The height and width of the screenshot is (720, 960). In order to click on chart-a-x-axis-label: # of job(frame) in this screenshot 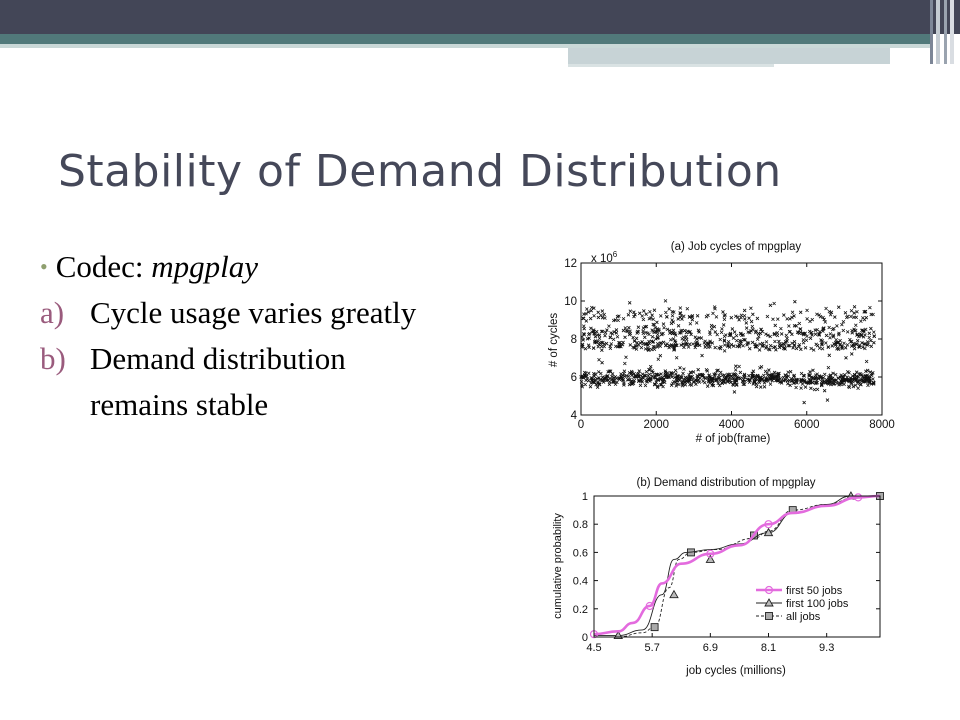, I will do `click(733, 439)`.